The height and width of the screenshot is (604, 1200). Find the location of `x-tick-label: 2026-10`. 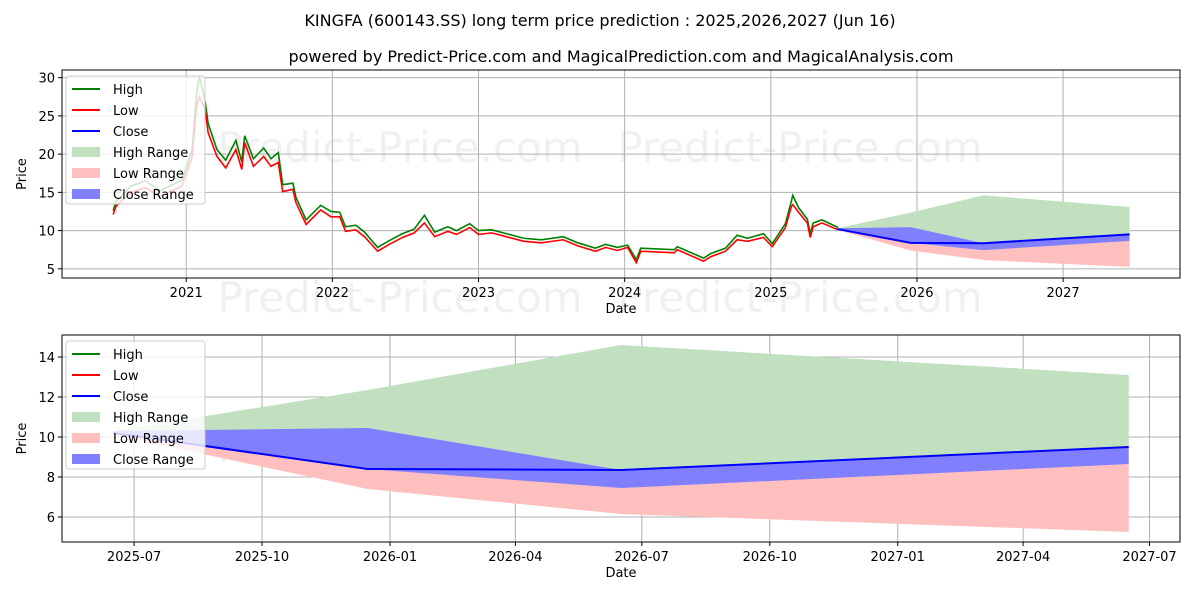

x-tick-label: 2026-10 is located at coordinates (770, 557).